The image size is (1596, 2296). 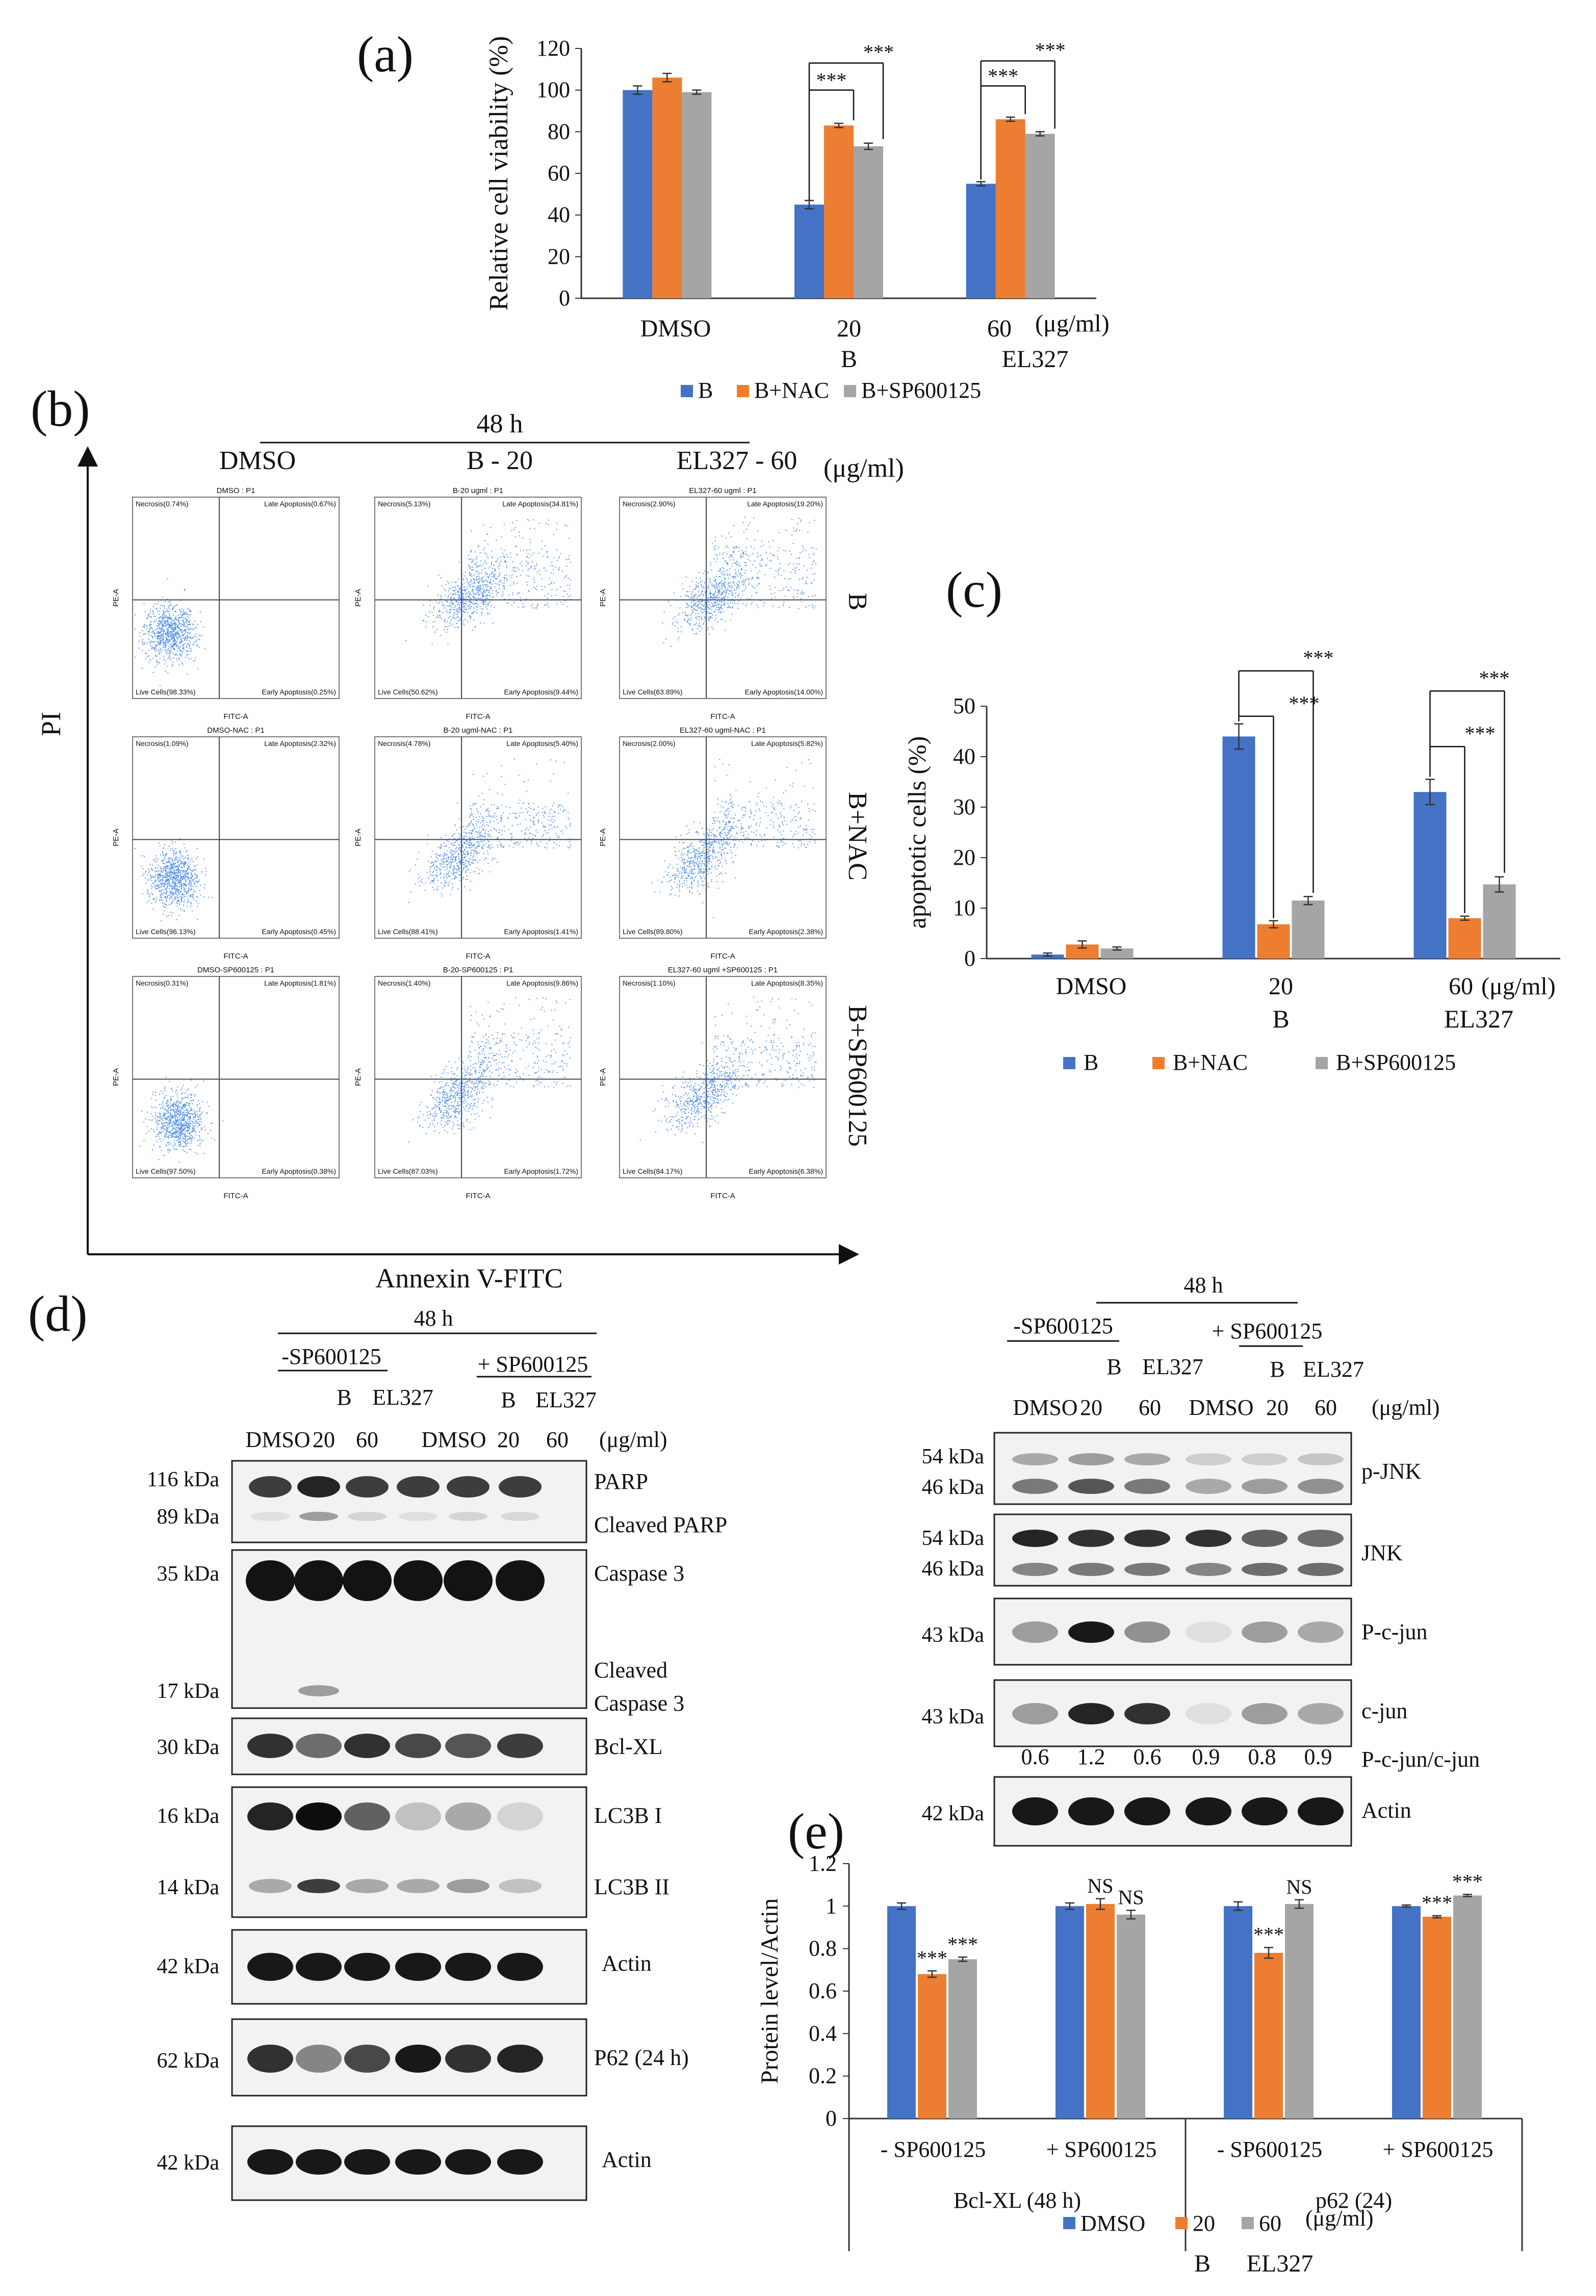 What do you see at coordinates (162, 983) in the screenshot?
I see `flow-quadrant-label: Necrosis(0.31%)` at bounding box center [162, 983].